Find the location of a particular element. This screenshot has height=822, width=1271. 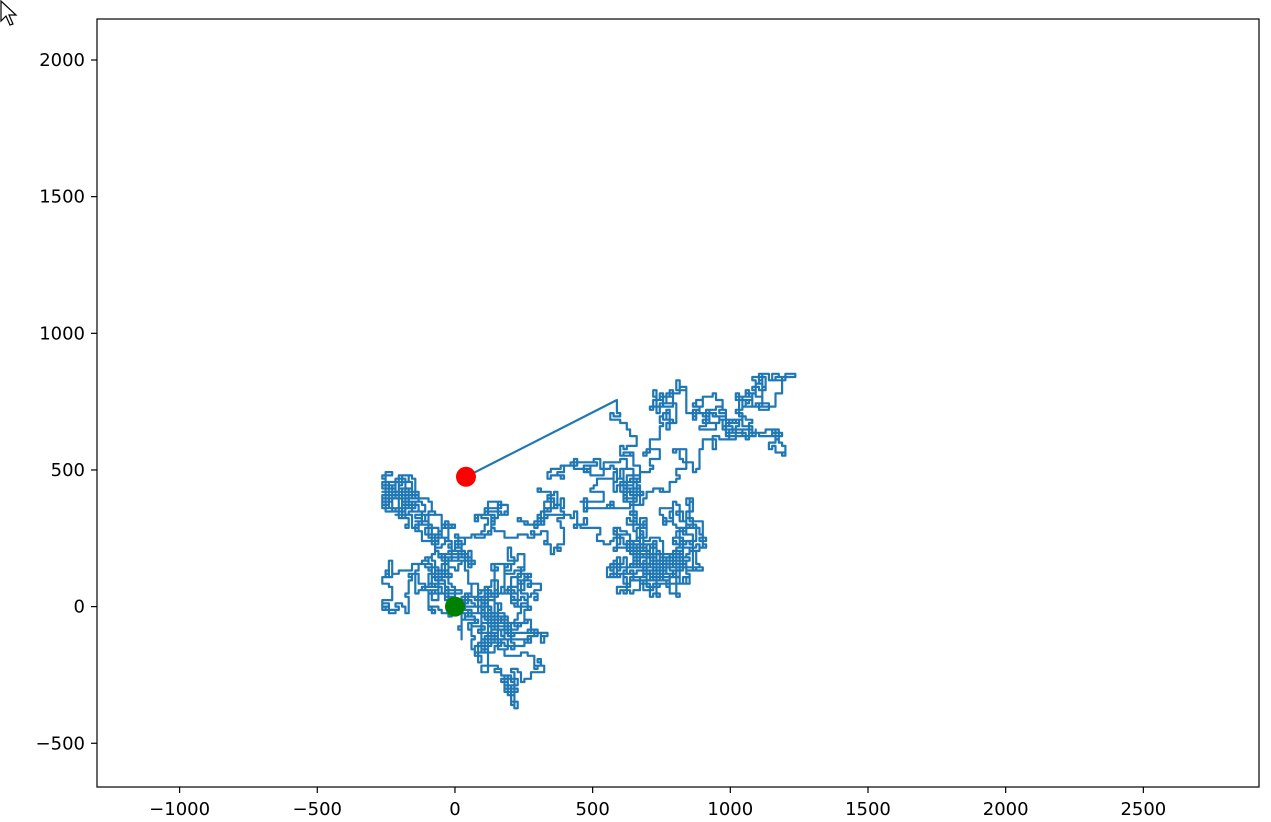

x-axis: −1000 −500 0 500 1000 1500 2000 2500 is located at coordinates (657, 803).